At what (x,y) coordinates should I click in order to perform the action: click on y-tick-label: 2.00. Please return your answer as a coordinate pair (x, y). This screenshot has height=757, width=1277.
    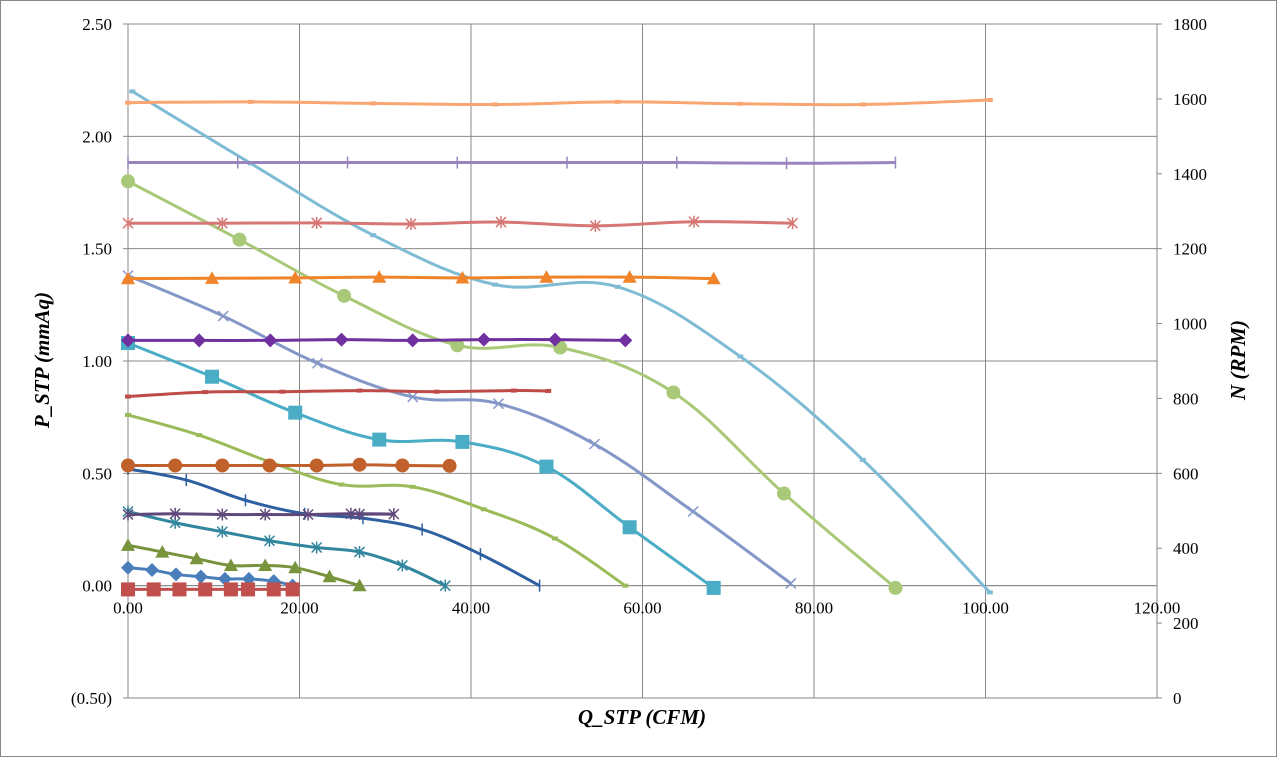
    Looking at the image, I should click on (97, 136).